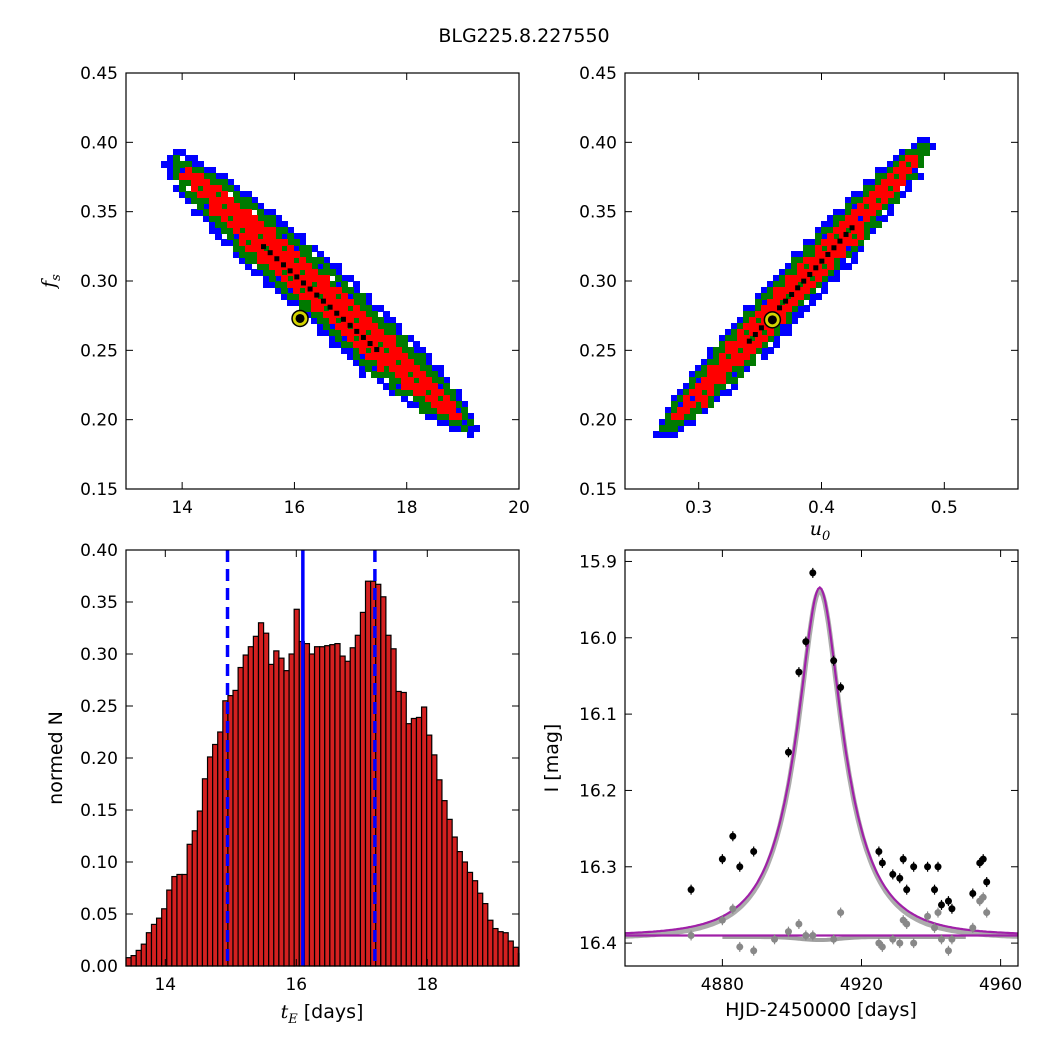 This screenshot has width=1050, height=1050. What do you see at coordinates (794, 287) in the screenshot?
I see `band-layer` at bounding box center [794, 287].